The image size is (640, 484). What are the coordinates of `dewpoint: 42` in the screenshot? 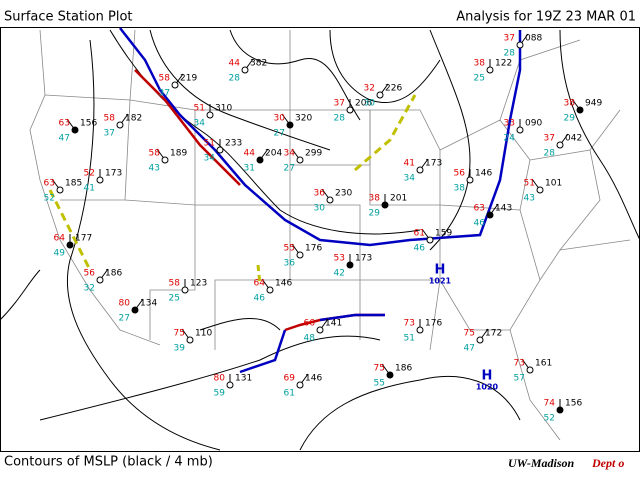 It's located at (339, 274).